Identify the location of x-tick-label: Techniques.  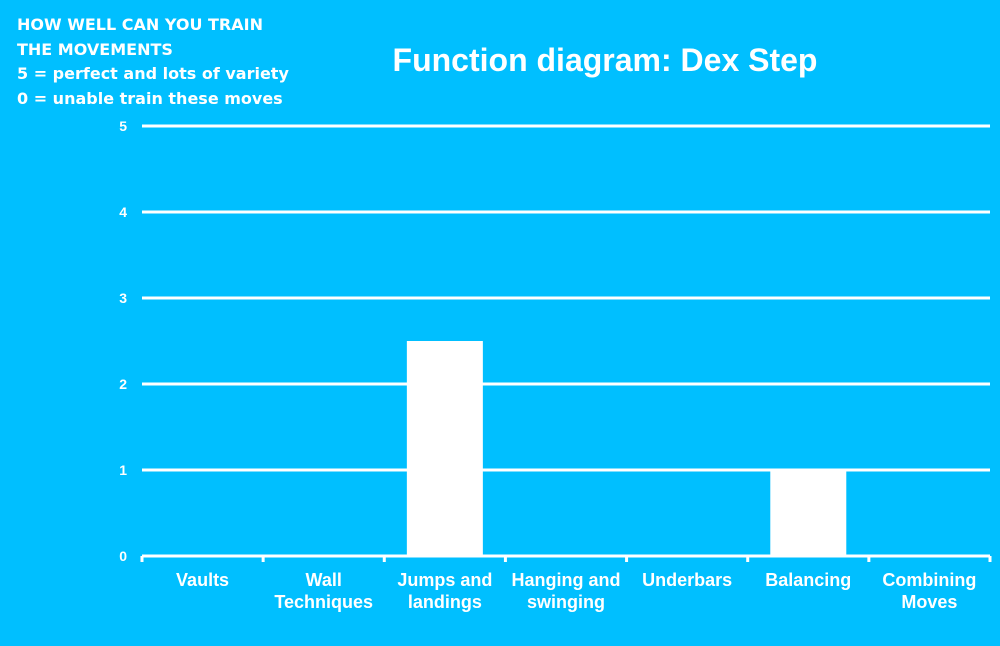
(323, 602).